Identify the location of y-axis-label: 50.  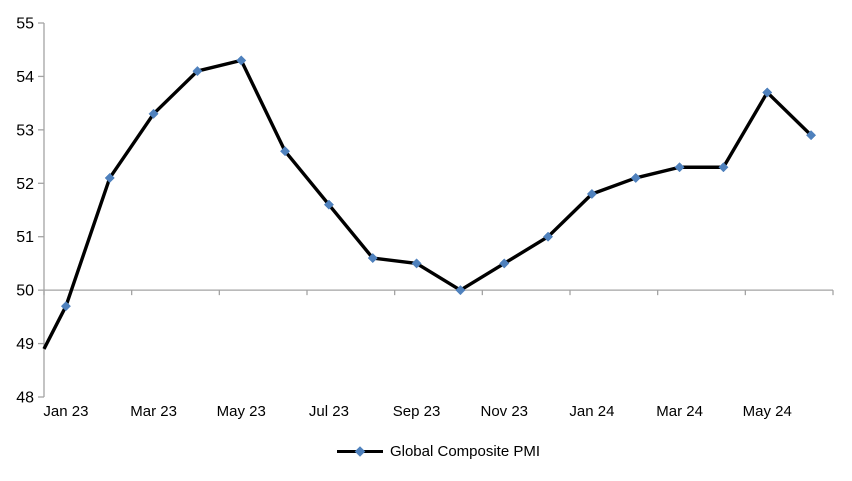
(25, 291).